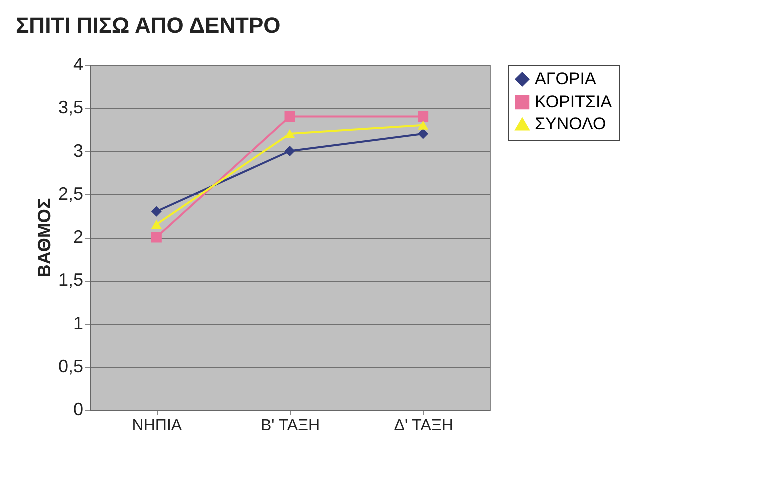  What do you see at coordinates (44, 238) in the screenshot?
I see `y-axis-title: ΒΑΘΜΟΣ` at bounding box center [44, 238].